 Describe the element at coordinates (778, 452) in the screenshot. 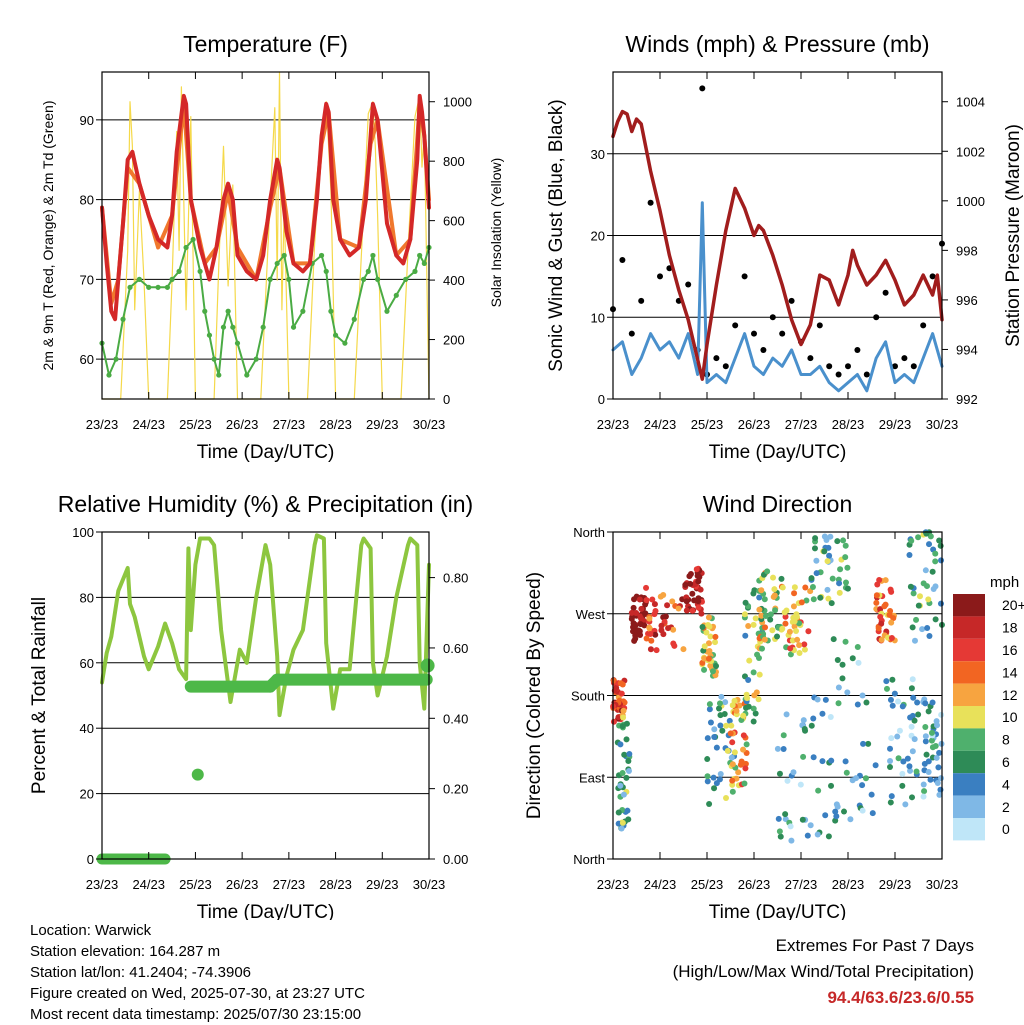

I see `x-axis-label: Time (Day/UTC)` at that location.